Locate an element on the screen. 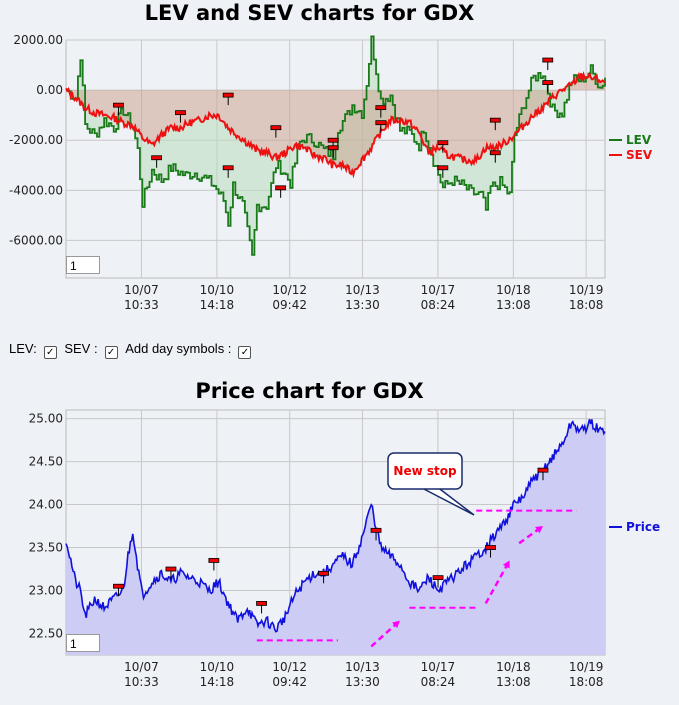 This screenshot has width=679, height=705. legend-lev-label: LEV is located at coordinates (639, 140).